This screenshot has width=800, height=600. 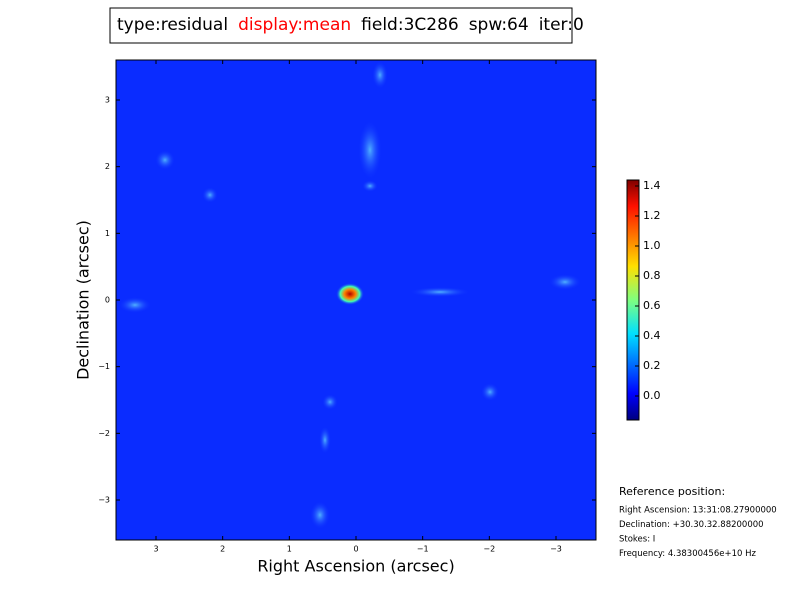 What do you see at coordinates (556, 549) in the screenshot?
I see `x-tick-label: −3` at bounding box center [556, 549].